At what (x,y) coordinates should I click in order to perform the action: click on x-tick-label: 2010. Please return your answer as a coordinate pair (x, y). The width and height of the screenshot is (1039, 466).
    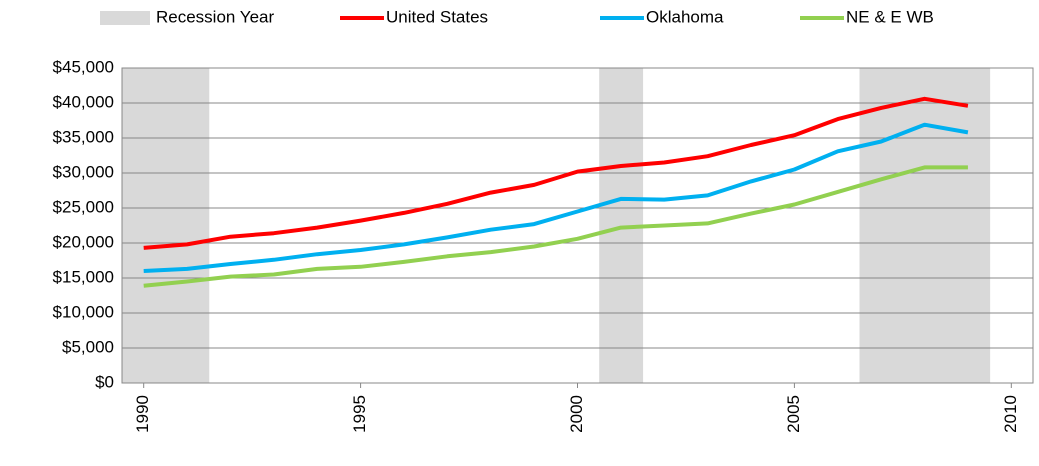
    Looking at the image, I should click on (1010, 414).